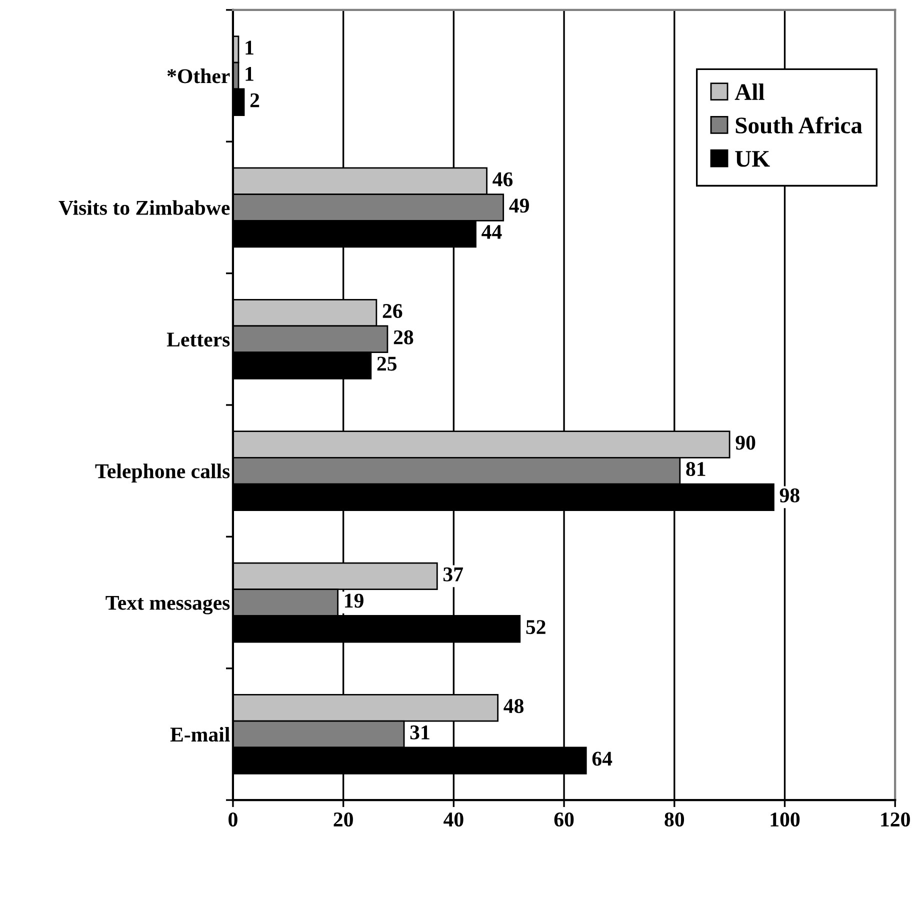 The width and height of the screenshot is (919, 903). What do you see at coordinates (198, 76) in the screenshot?
I see `y-tick-label: *Other` at bounding box center [198, 76].